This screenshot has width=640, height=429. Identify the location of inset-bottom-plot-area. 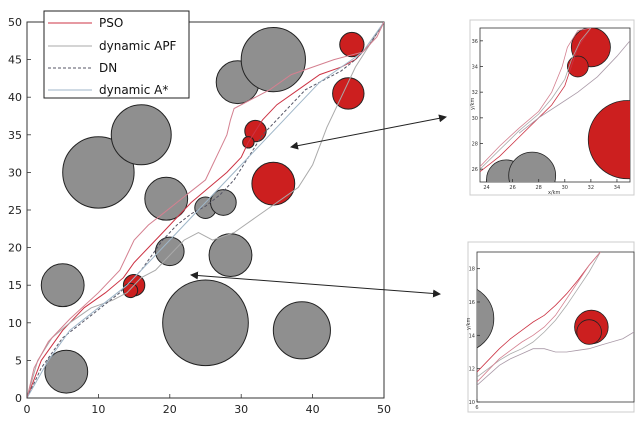
(555, 327).